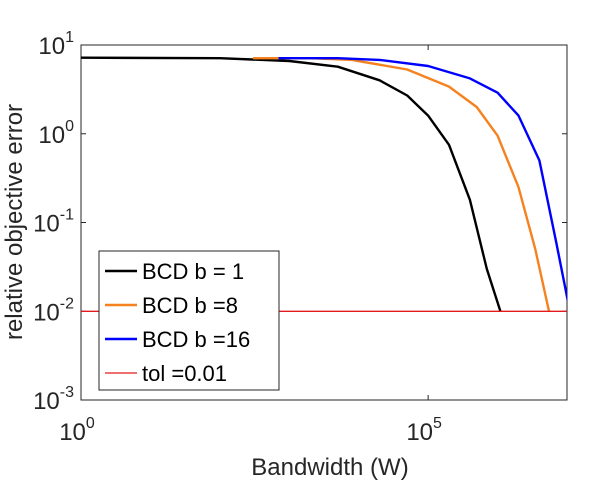 The height and width of the screenshot is (493, 598). I want to click on legend-label: BCD b =8, so click(190, 305).